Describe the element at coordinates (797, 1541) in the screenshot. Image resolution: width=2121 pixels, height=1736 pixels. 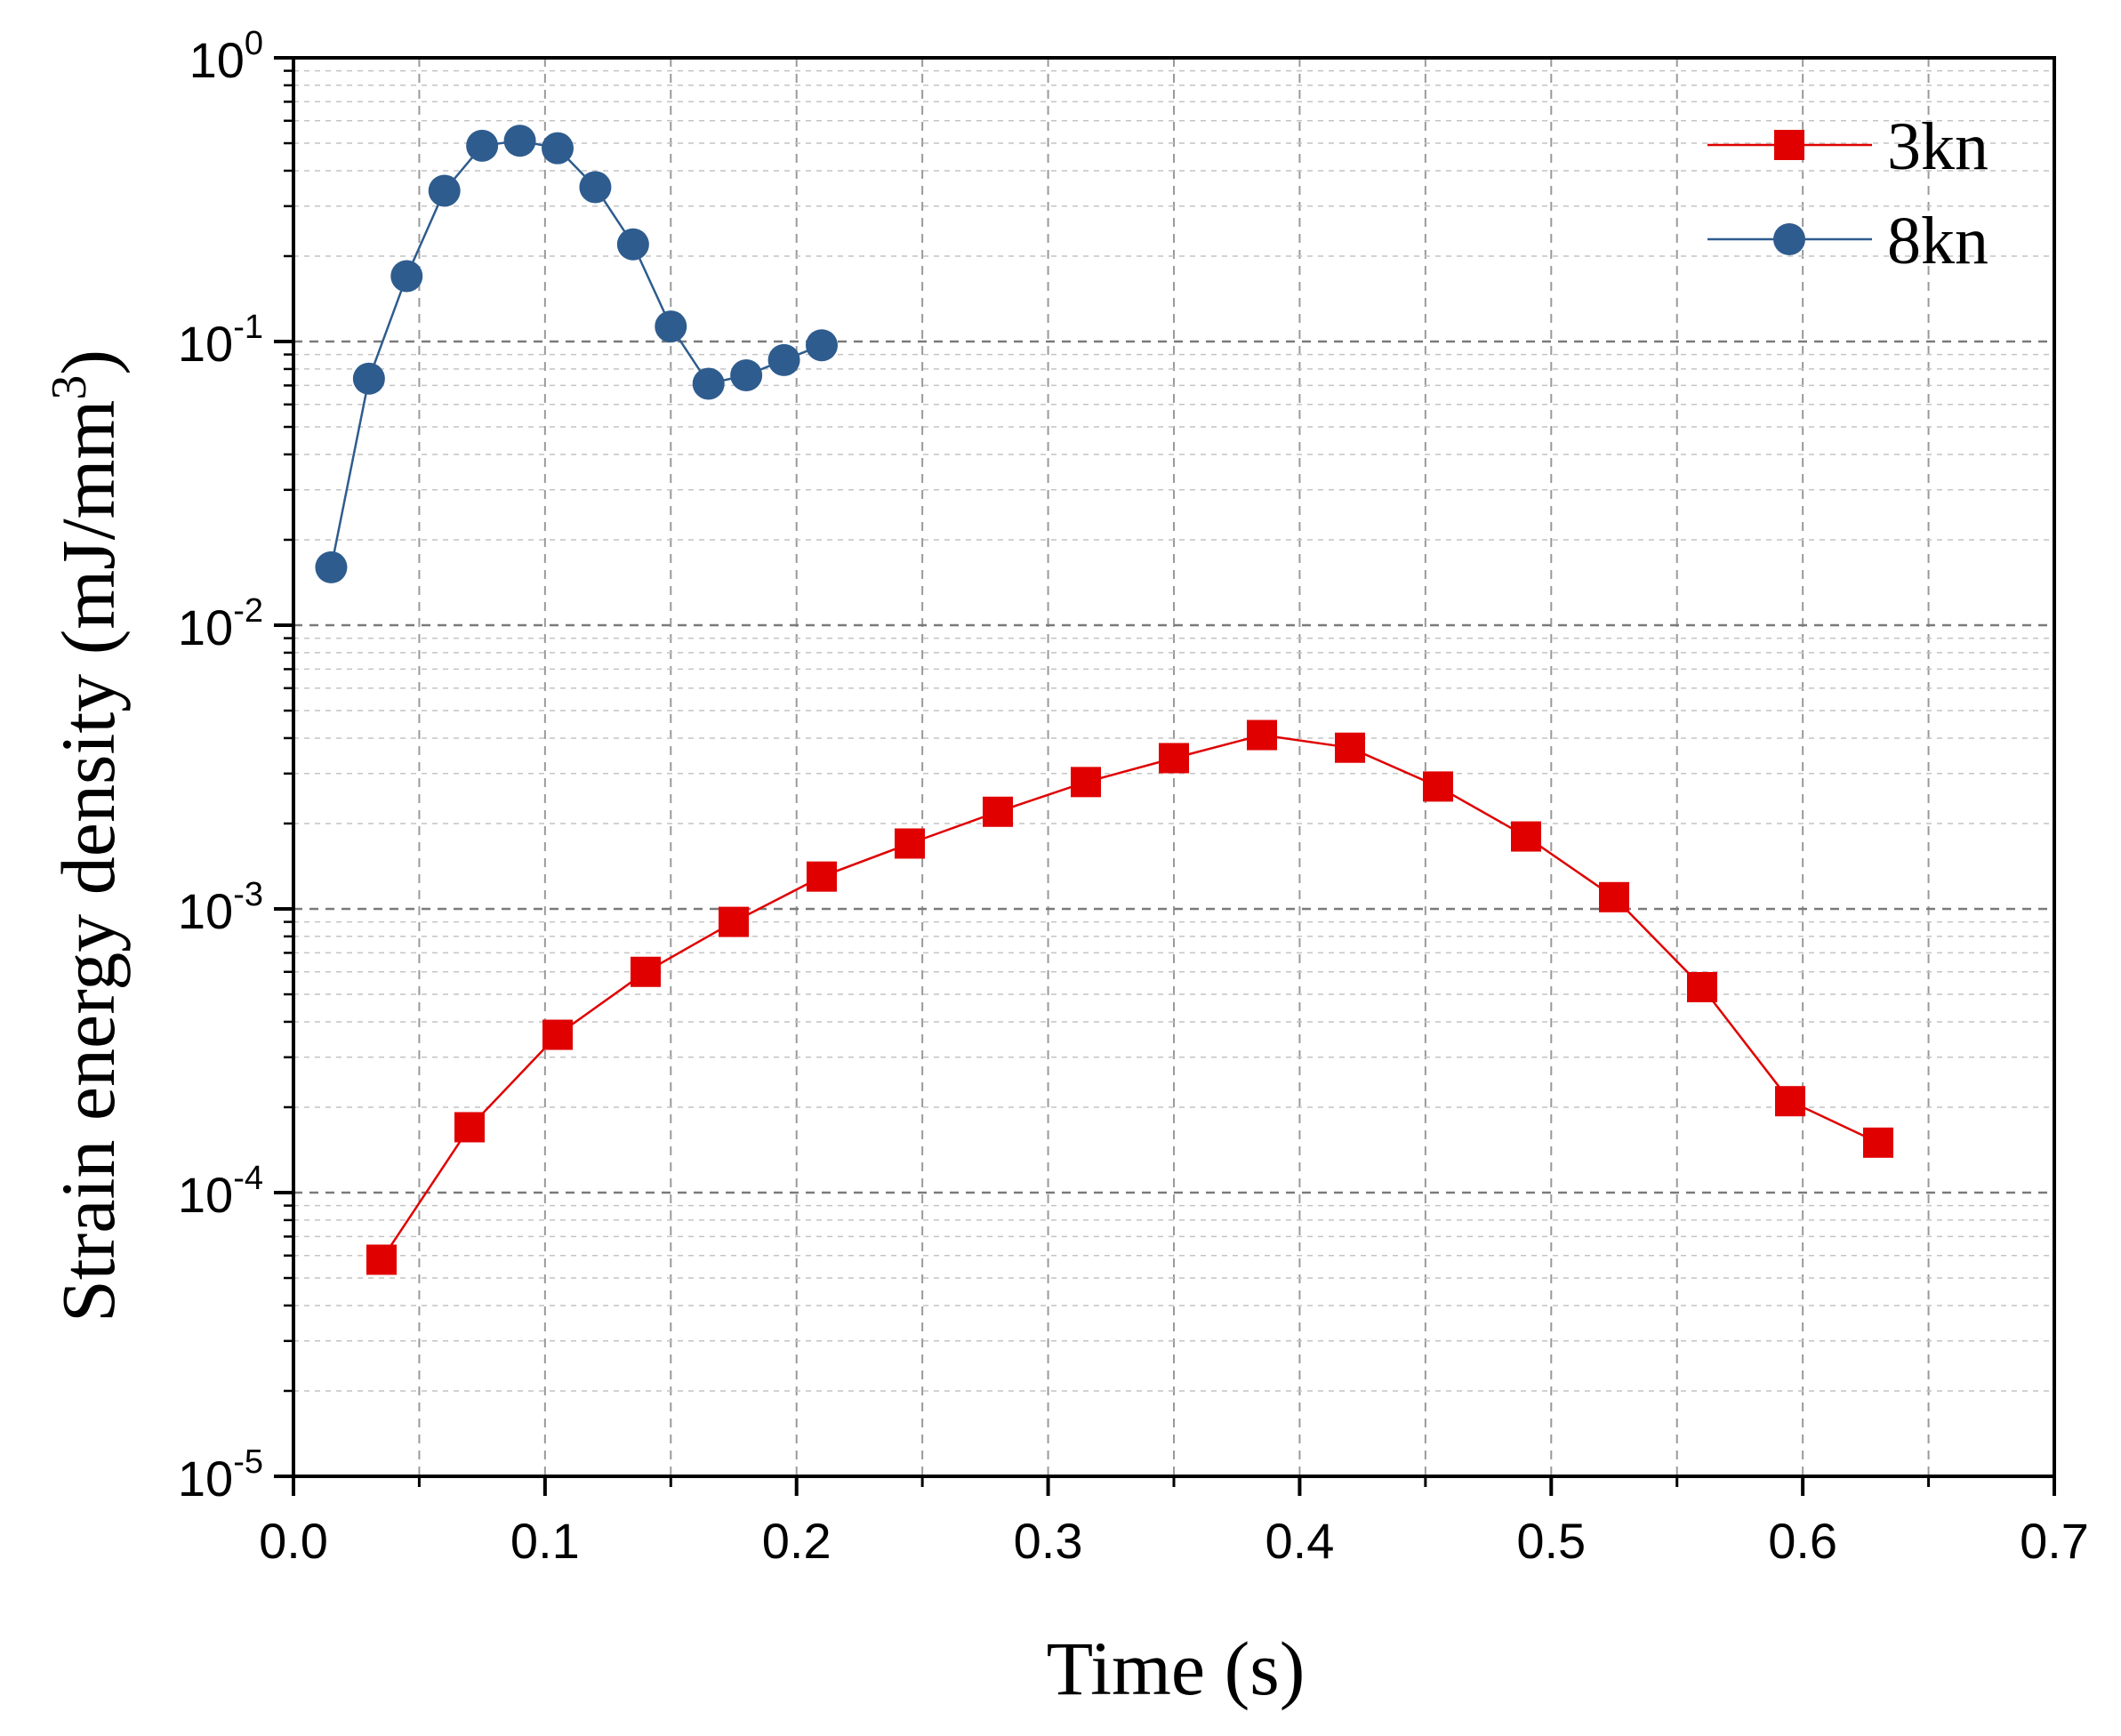
I see `x-tick-label: 0.2` at that location.